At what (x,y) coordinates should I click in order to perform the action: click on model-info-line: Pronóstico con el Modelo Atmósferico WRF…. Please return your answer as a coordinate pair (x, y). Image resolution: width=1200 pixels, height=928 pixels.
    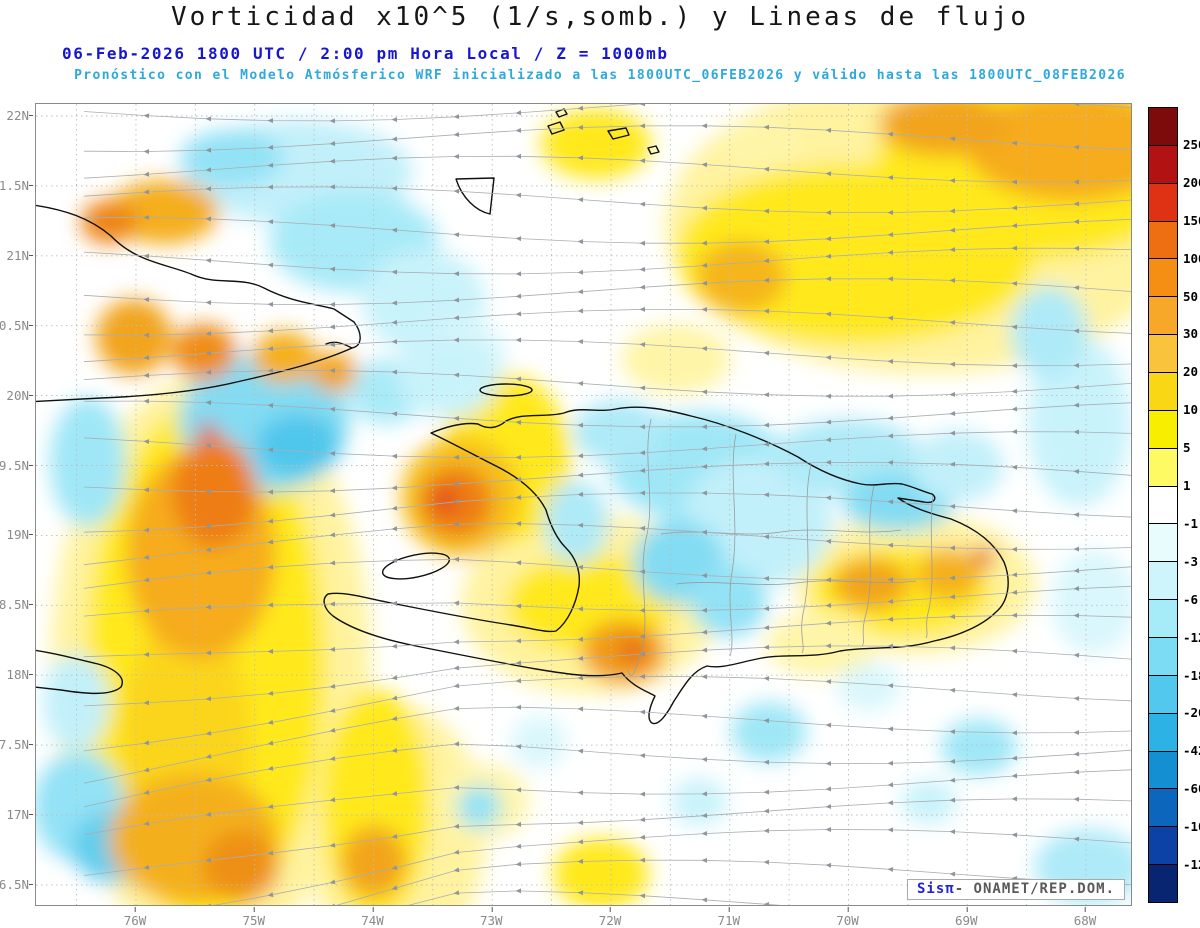
    Looking at the image, I should click on (600, 75).